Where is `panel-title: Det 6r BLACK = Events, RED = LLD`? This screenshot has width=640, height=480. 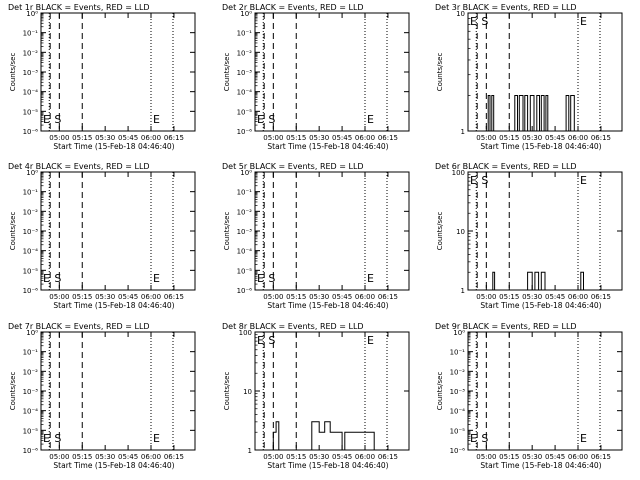 panel-title: Det 6r BLACK = Events, RED = LLD is located at coordinates (506, 166).